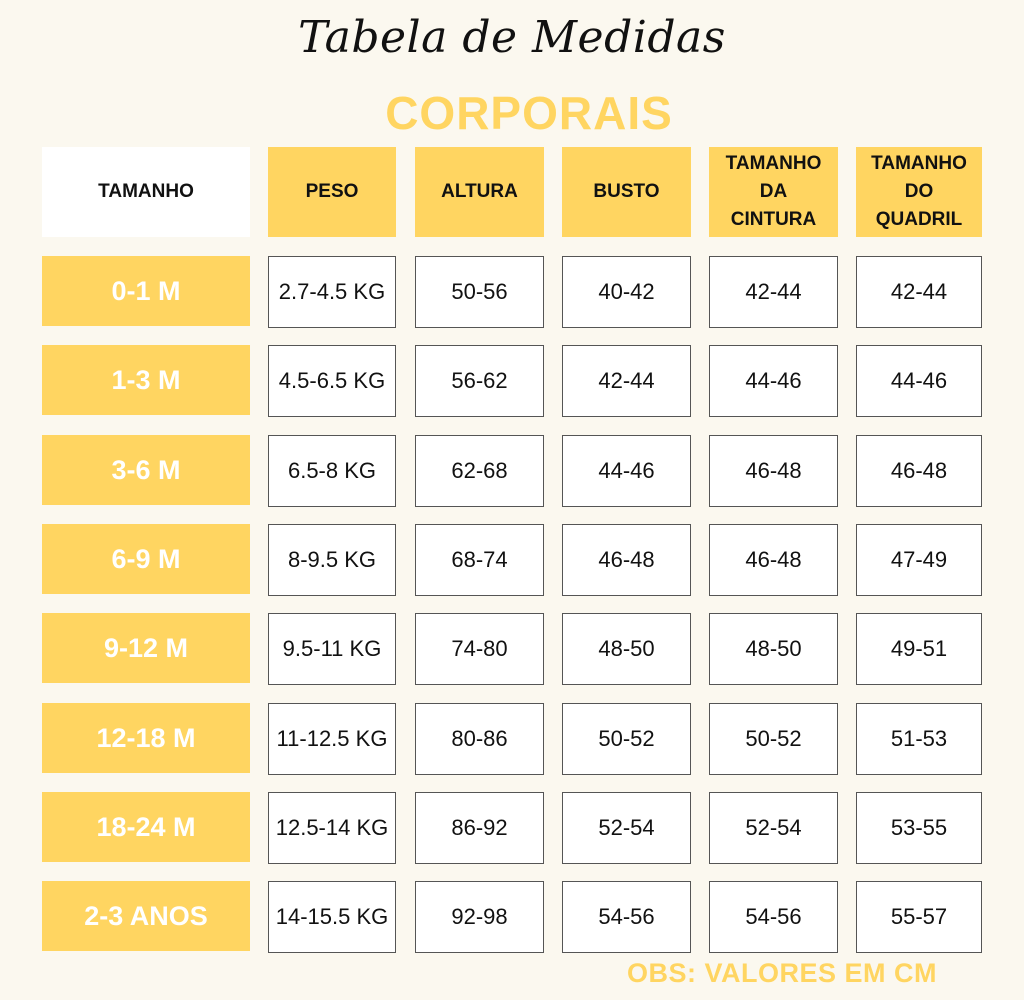 The height and width of the screenshot is (1000, 1024). What do you see at coordinates (332, 292) in the screenshot?
I see `value-cell: 2.7-4.5 KG` at bounding box center [332, 292].